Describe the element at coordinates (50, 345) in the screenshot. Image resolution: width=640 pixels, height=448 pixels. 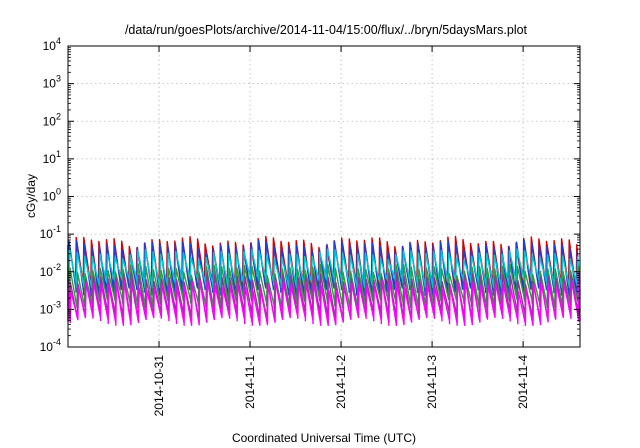
I see `y-tick-label: 10⁻⁴` at that location.